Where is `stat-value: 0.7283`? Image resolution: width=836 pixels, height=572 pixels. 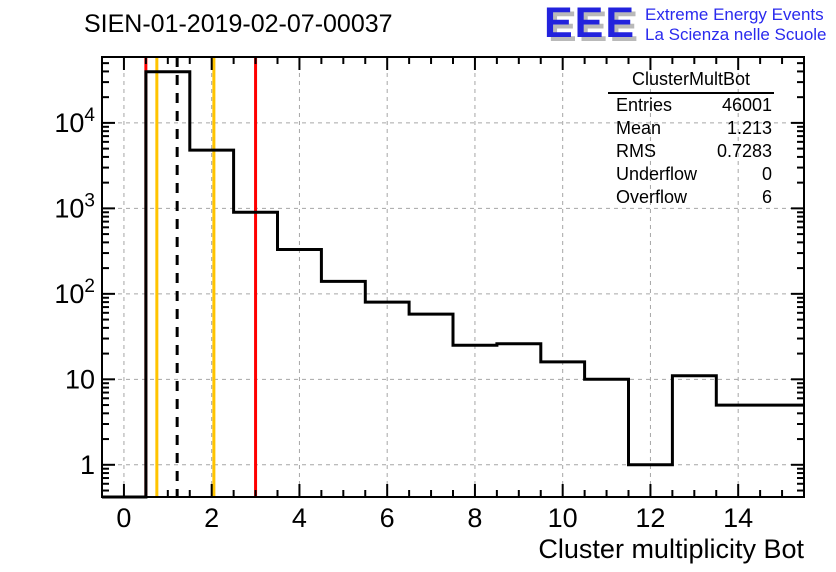 stat-value: 0.7283 is located at coordinates (744, 151).